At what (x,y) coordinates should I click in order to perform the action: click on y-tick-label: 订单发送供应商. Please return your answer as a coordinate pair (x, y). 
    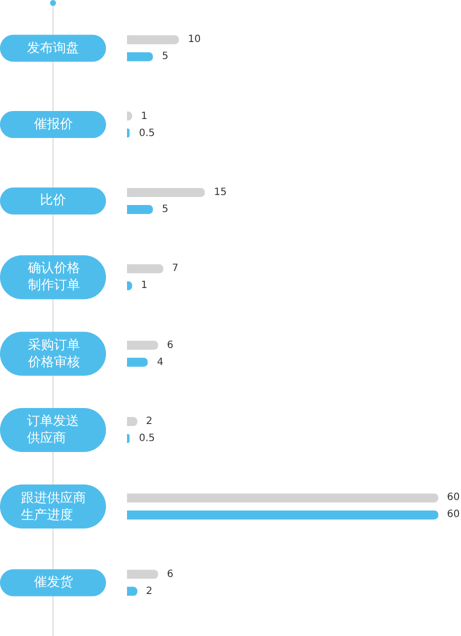
    Looking at the image, I should click on (53, 430).